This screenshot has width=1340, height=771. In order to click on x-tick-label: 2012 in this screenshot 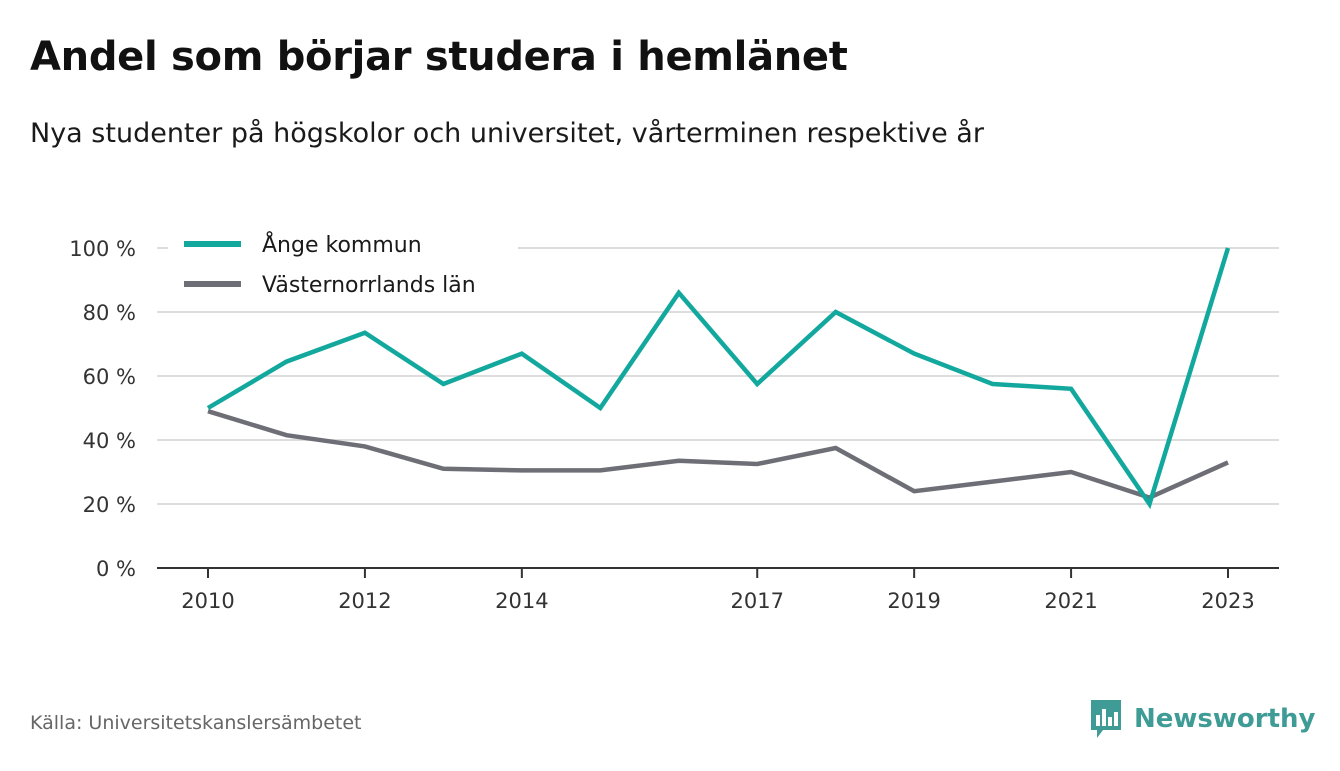, I will do `click(364, 601)`.